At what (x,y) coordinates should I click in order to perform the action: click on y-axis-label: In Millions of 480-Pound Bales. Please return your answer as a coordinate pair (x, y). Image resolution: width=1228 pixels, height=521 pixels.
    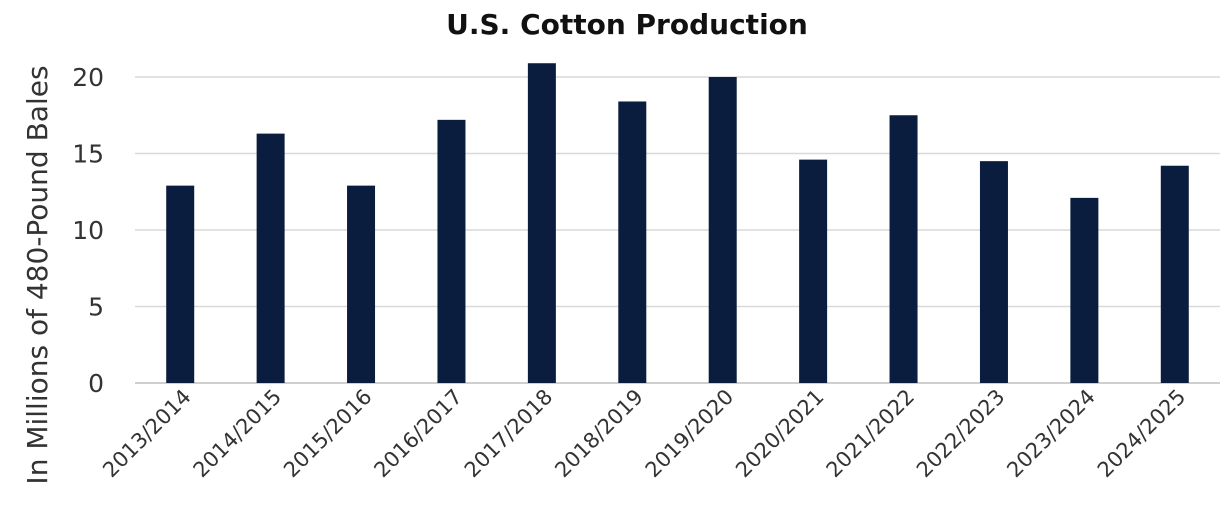
    Looking at the image, I should click on (37, 274).